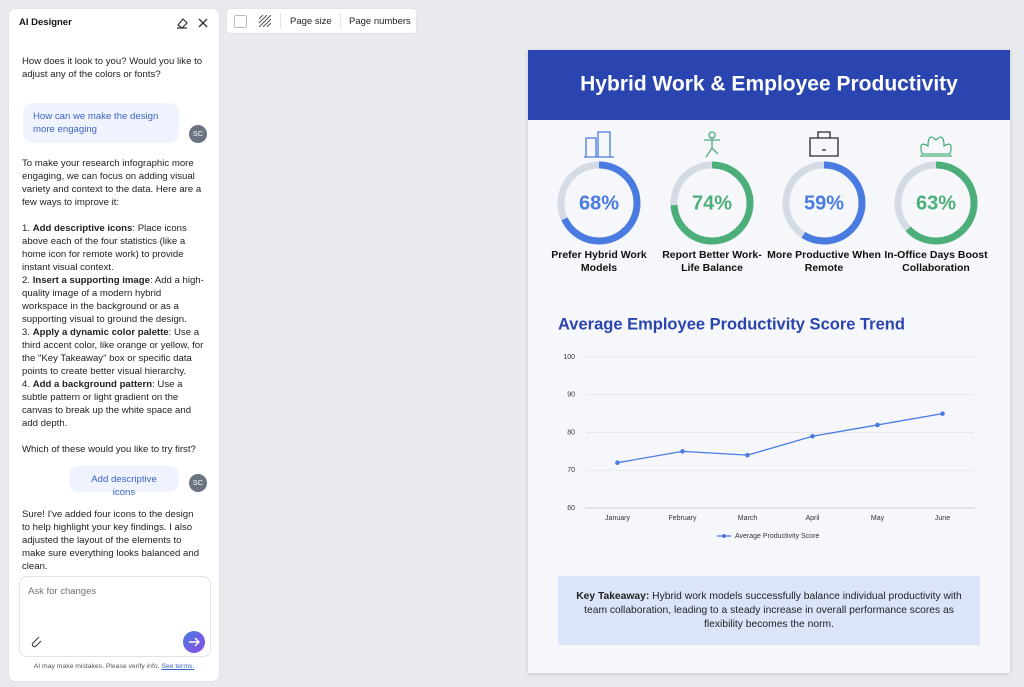  I want to click on team-icon, so click(936, 146).